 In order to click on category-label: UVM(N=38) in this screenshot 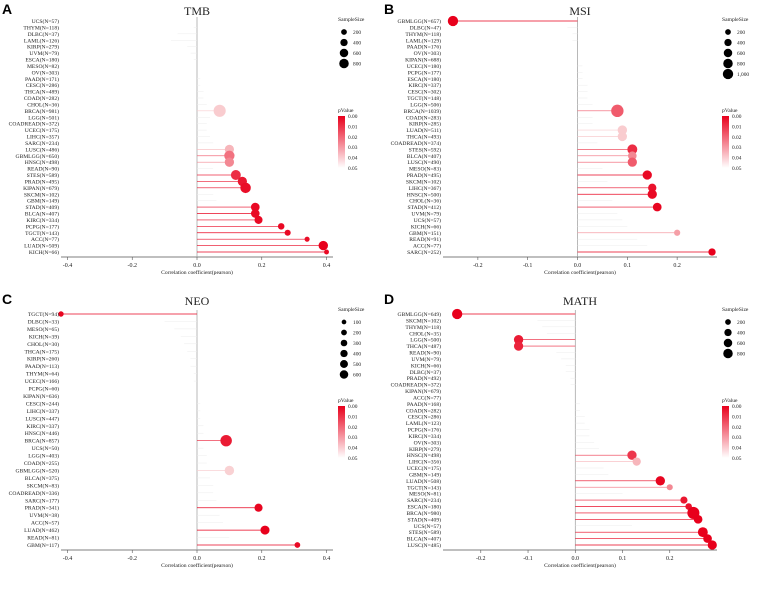, I will do `click(44, 515)`.